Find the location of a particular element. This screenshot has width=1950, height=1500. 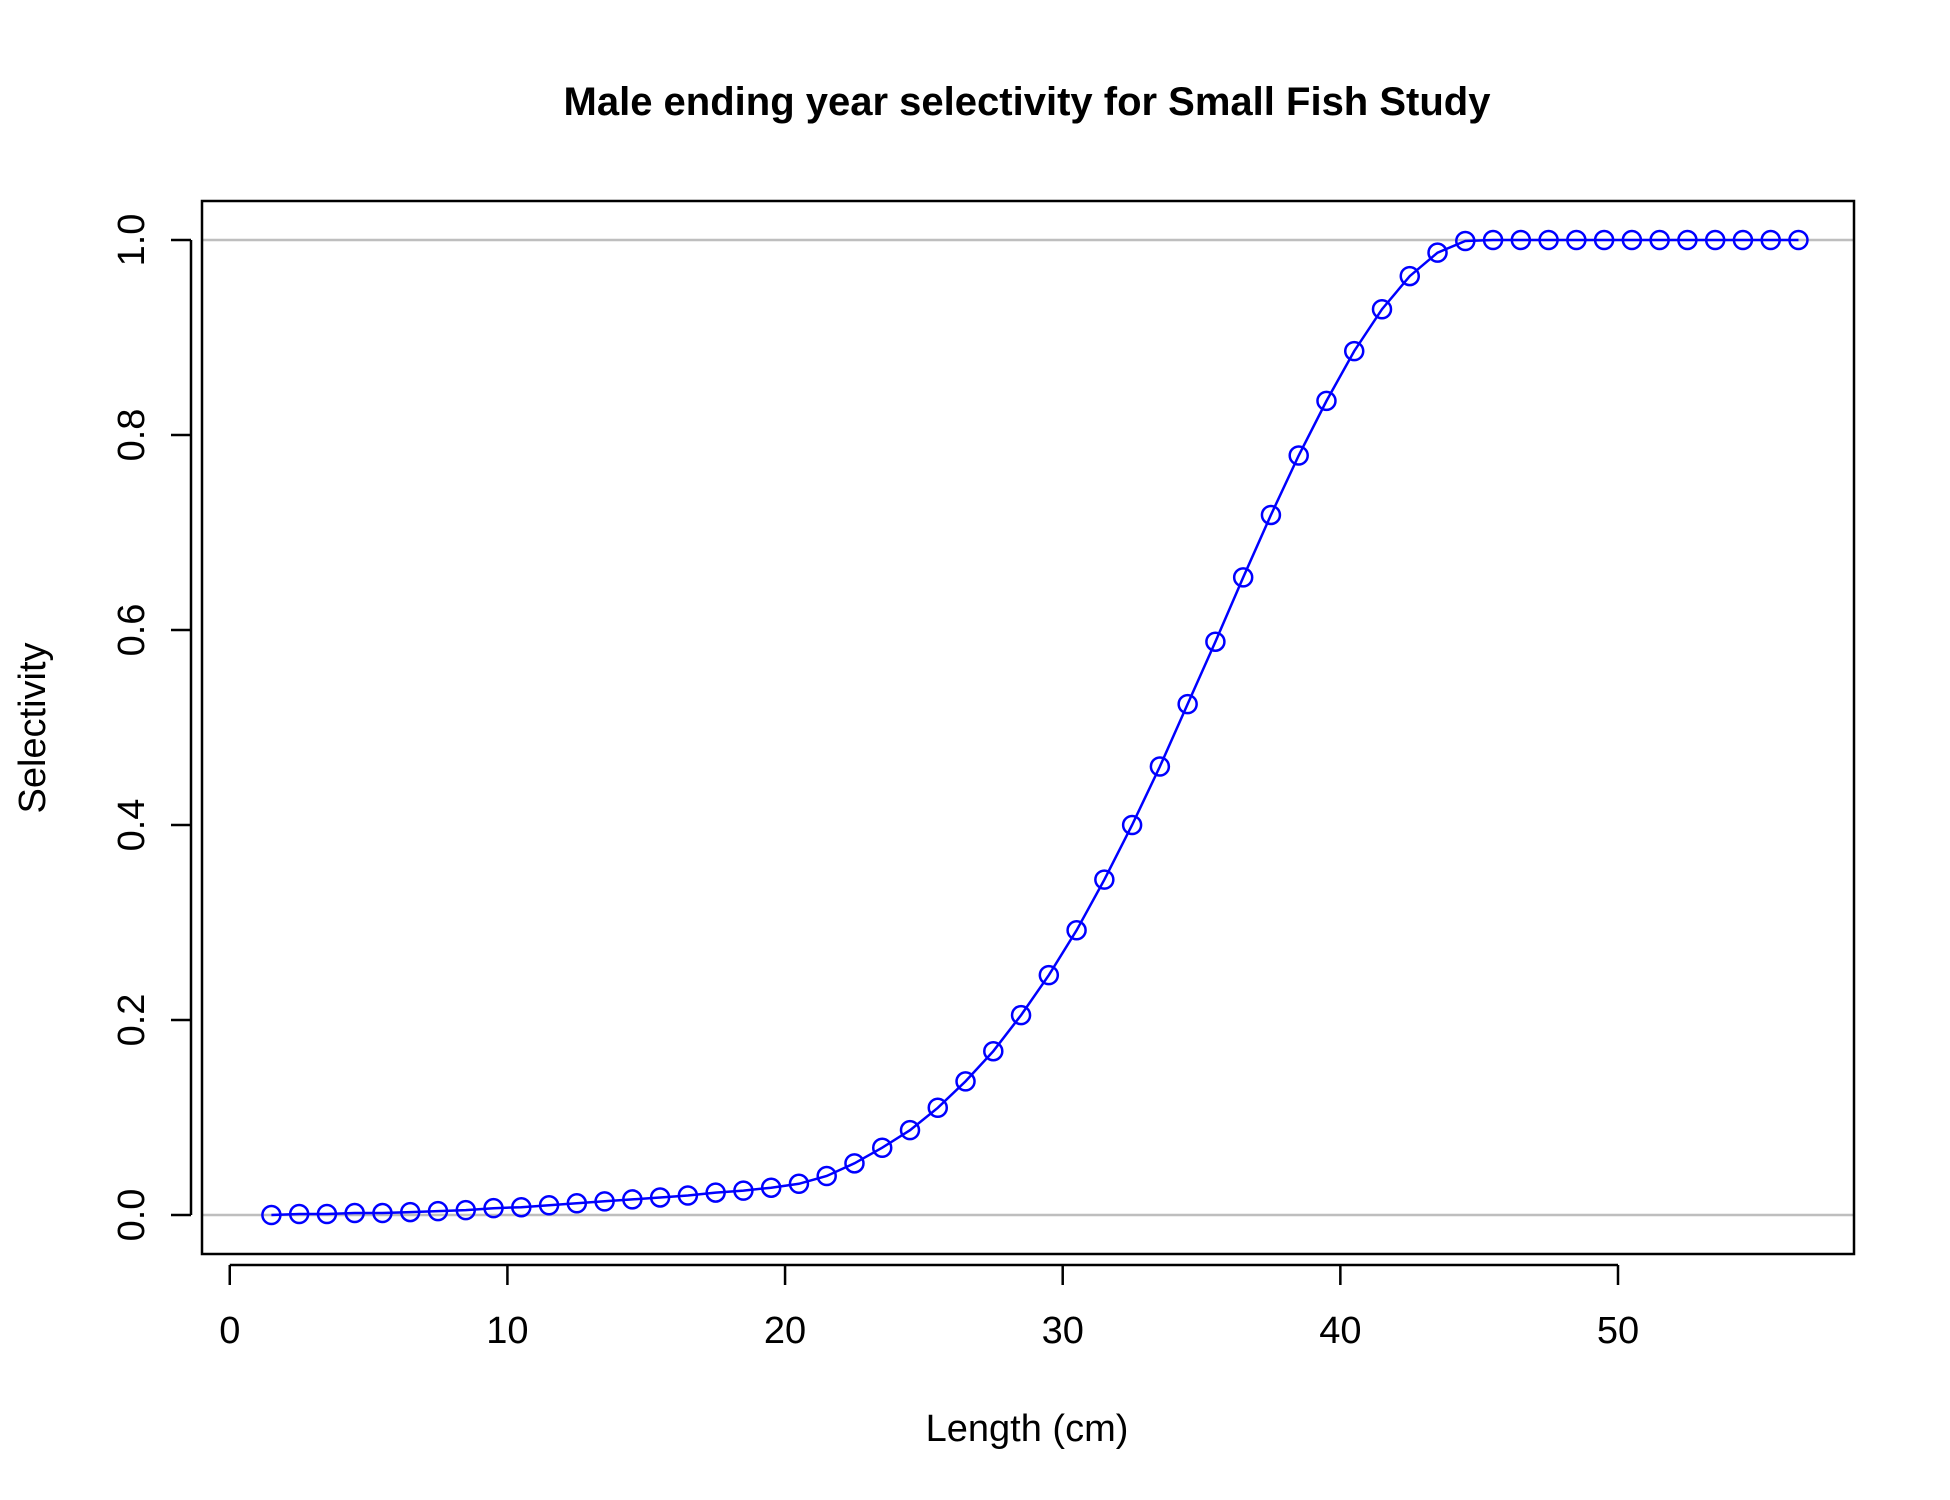

y-tick-label: 0.2 is located at coordinates (132, 1020).